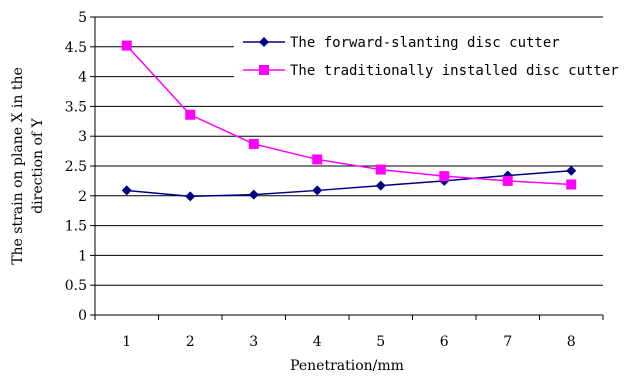 This screenshot has width=629, height=382. Describe the element at coordinates (82, 316) in the screenshot. I see `y-tick-label: 0` at that location.